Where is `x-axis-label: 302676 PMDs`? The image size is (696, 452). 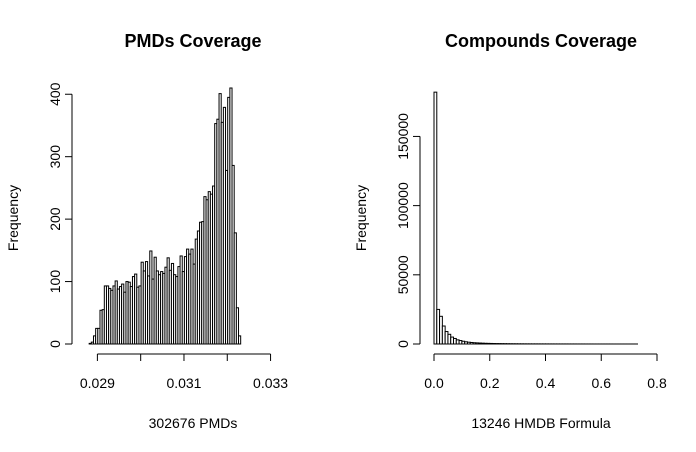
x-axis-label: 302676 PMDs is located at coordinates (193, 423).